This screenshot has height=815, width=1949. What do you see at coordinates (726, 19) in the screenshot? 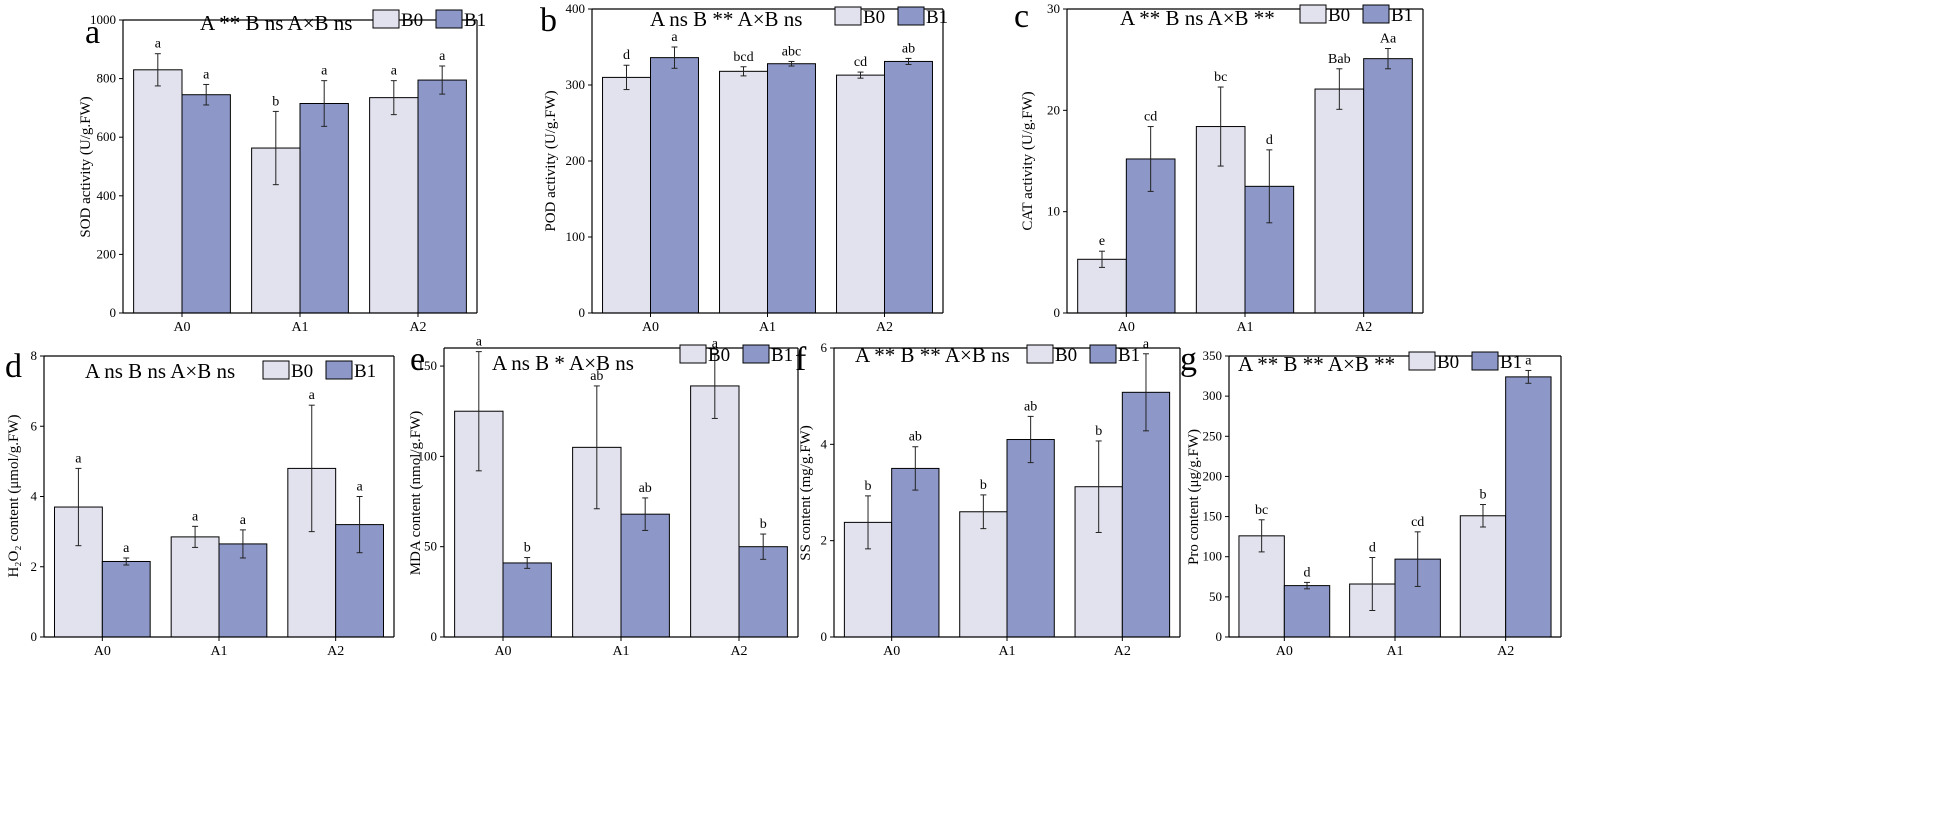
I see `significance-annotation: A ns B ** A×B ns` at bounding box center [726, 19].